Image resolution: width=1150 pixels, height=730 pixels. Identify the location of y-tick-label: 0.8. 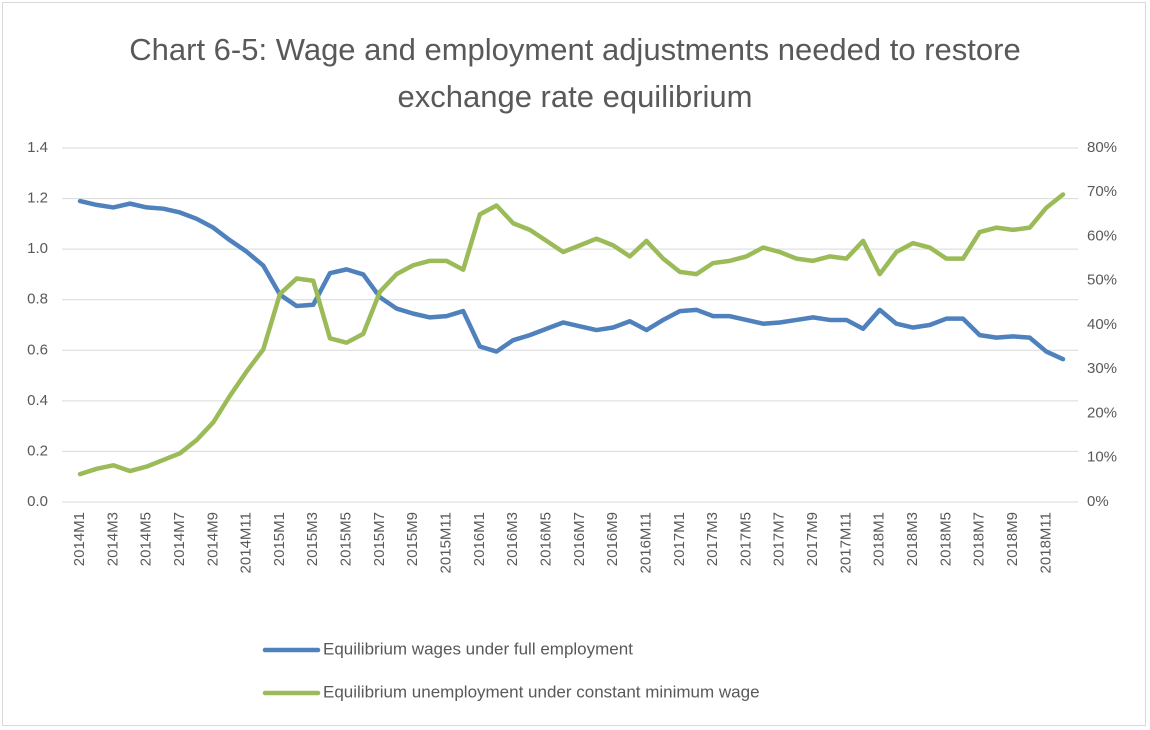
(37, 299).